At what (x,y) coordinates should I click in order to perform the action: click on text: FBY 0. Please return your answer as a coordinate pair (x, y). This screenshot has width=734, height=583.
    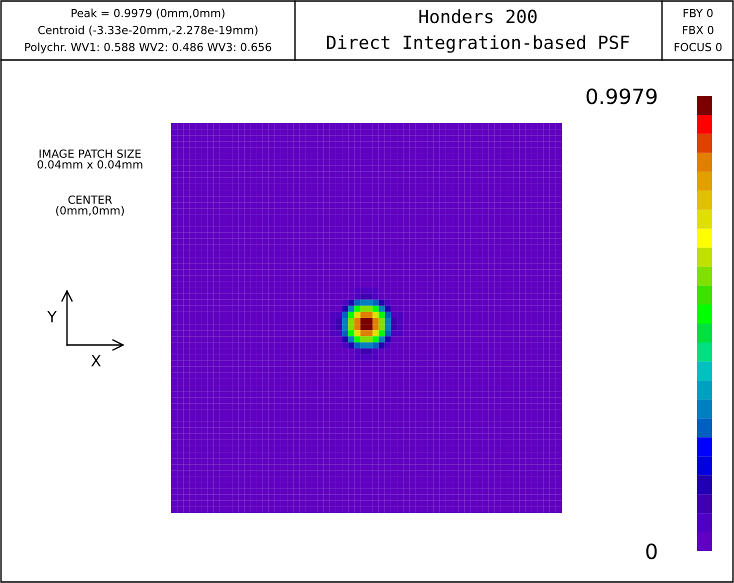
    Looking at the image, I should click on (698, 13).